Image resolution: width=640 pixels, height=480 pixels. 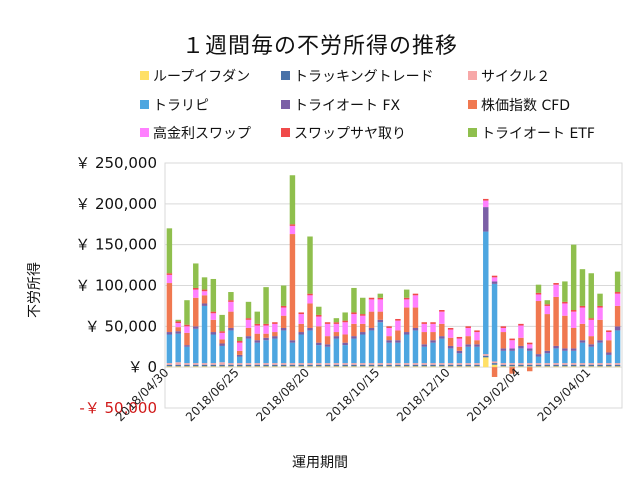 What do you see at coordinates (195, 76) in the screenshot?
I see `legend-item-loop-ifdone: ループイフダン` at bounding box center [195, 76].